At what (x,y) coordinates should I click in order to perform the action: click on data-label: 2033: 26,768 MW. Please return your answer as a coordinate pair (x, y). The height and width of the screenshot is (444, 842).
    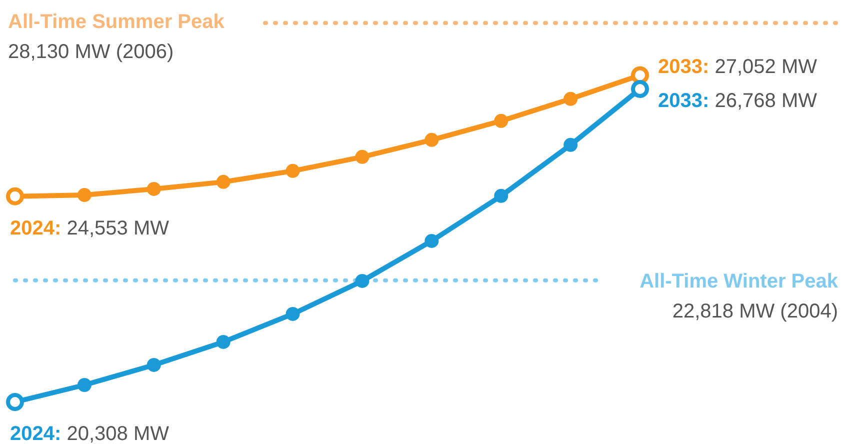
    Looking at the image, I should click on (738, 101).